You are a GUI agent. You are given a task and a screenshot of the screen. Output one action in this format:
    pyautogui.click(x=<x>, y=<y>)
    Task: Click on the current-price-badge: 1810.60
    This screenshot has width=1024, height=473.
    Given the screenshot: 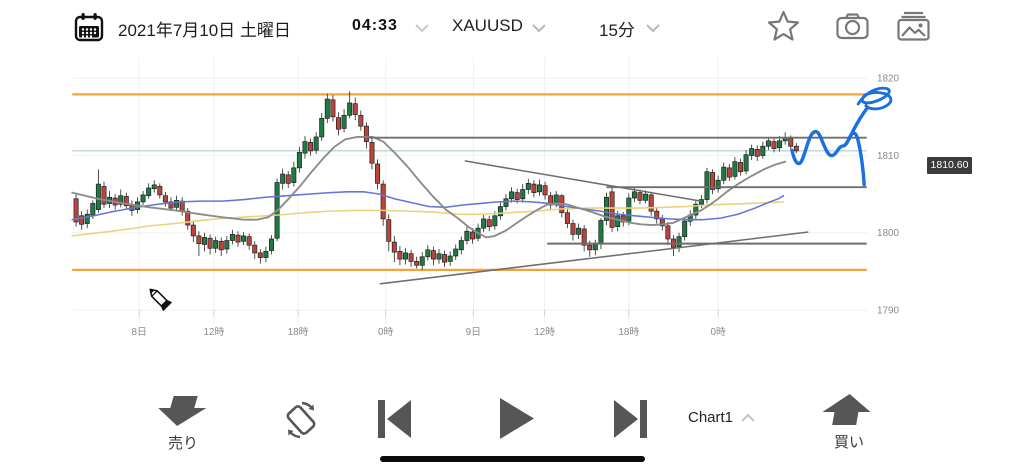 What is the action you would take?
    pyautogui.click(x=949, y=165)
    